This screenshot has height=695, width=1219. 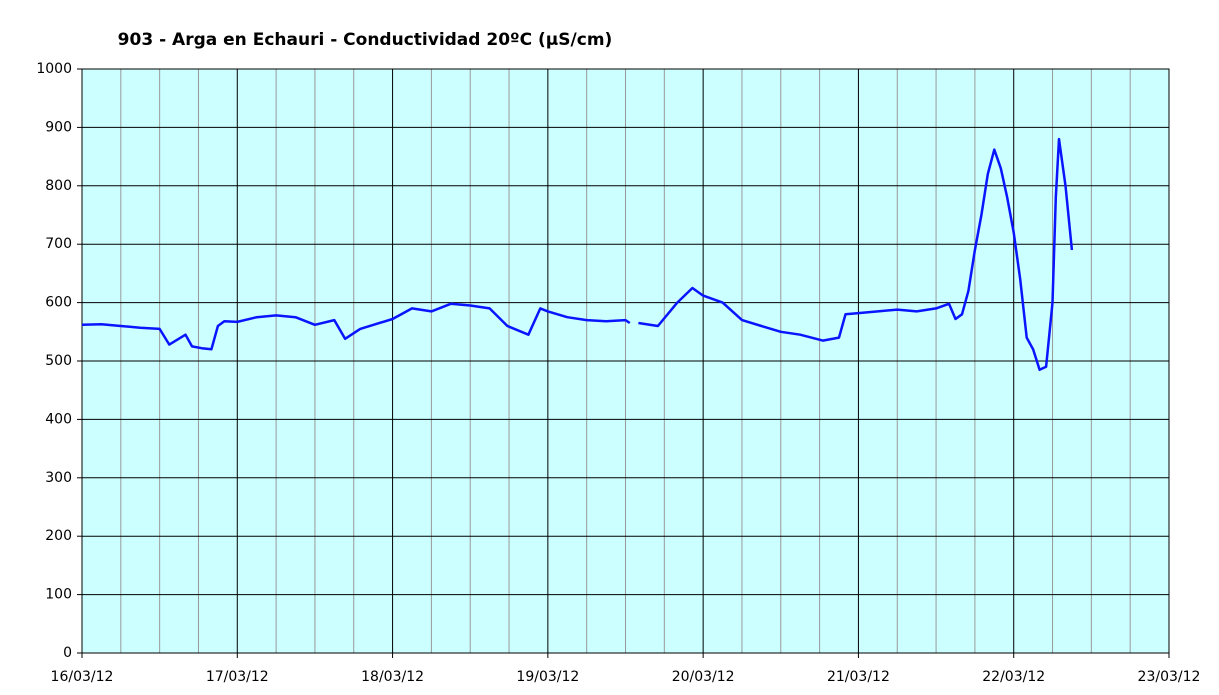 I want to click on y-tick-label: 800, so click(x=58, y=186).